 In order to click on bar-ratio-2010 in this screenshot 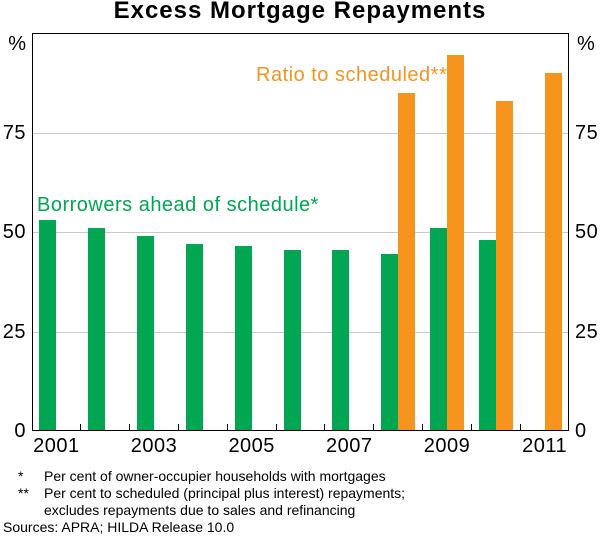, I will do `click(504, 265)`.